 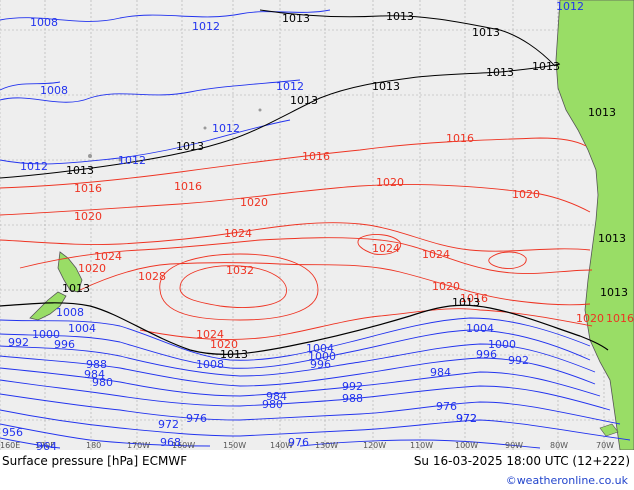 I want to click on isobar-label: 1032, so click(x=240, y=270).